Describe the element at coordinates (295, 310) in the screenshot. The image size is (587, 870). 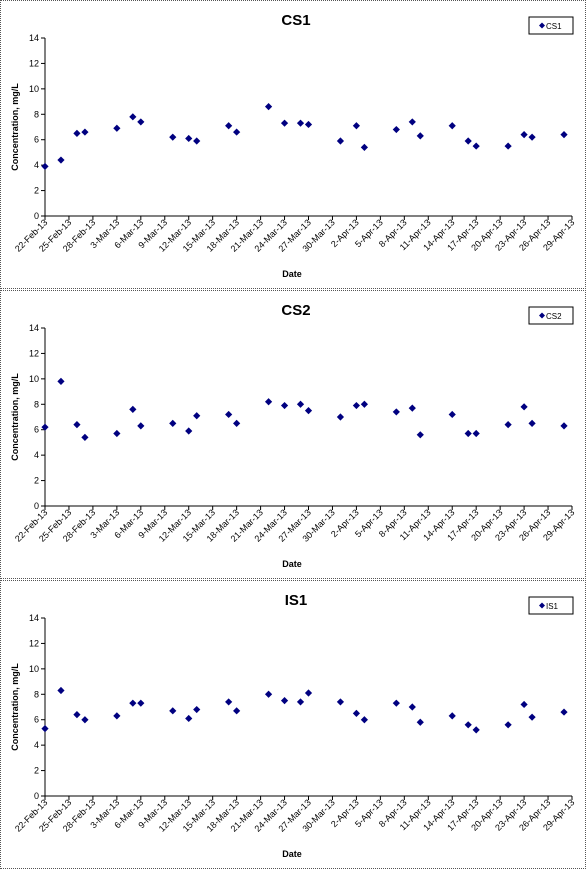
I see `chart-title: CS2` at that location.